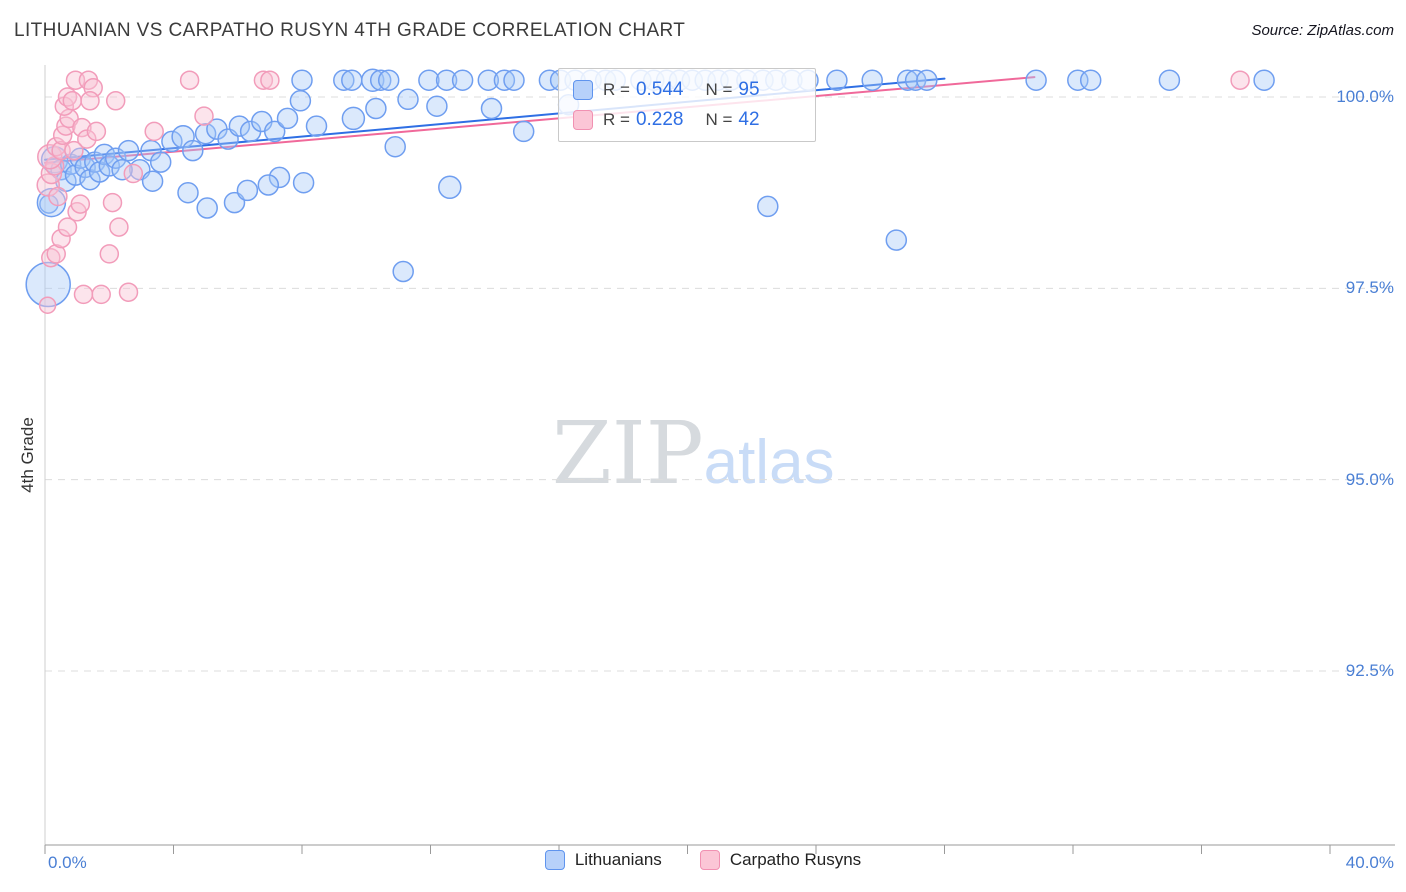 The height and width of the screenshot is (892, 1406). I want to click on legend-row-carpatho-rusyns: R = 0.228 N = 42, so click(687, 120).